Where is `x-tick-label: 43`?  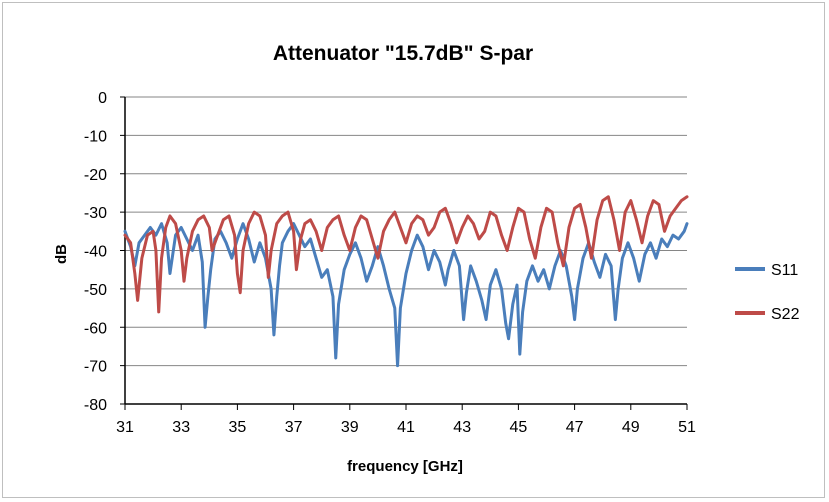 x-tick-label: 43 is located at coordinates (462, 427).